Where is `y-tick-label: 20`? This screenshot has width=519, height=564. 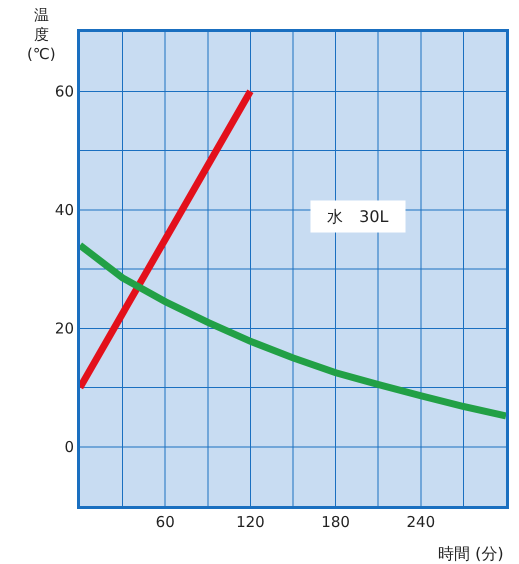 y-tick-label: 20 is located at coordinates (64, 329).